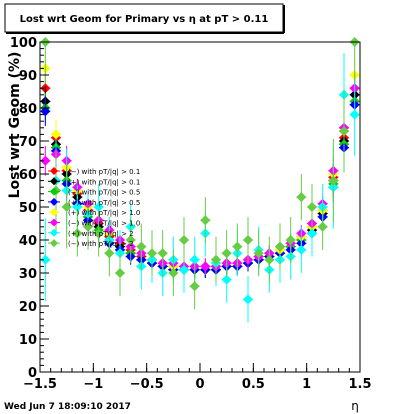 This screenshot has width=400, height=414. I want to click on y-tick-label: 50, so click(28, 208).